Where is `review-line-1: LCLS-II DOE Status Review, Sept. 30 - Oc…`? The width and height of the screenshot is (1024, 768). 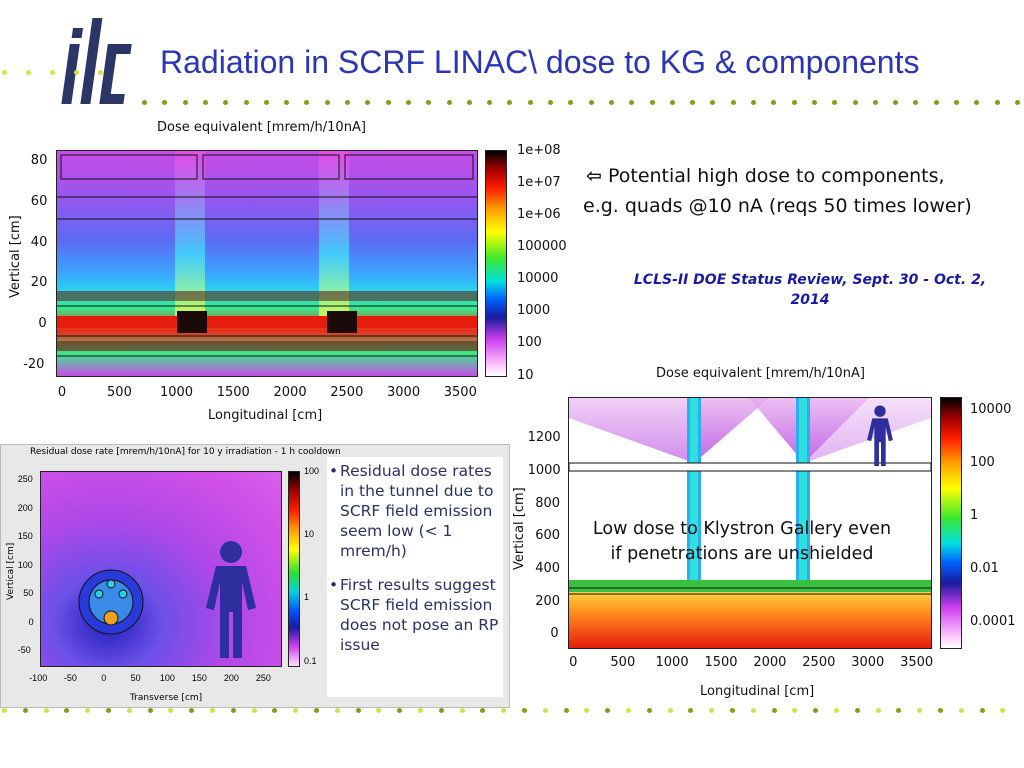
review-line-1: LCLS-II DOE Status Review, Sept. 30 - Oc… is located at coordinates (810, 280).